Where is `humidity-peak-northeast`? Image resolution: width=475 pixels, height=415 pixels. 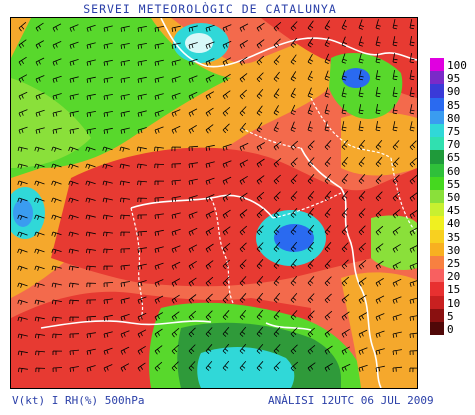 humidity-peak-northeast is located at coordinates (356, 78).